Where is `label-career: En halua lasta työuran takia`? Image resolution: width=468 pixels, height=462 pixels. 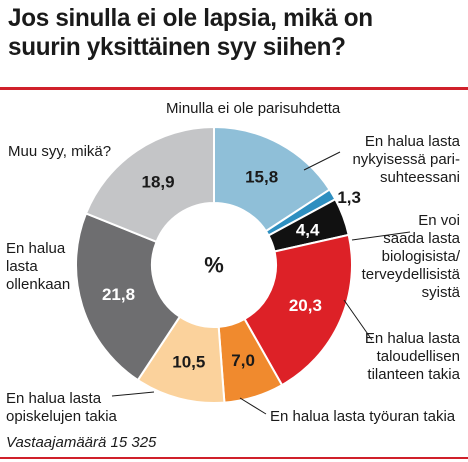 label-career: En halua lasta työuran takia is located at coordinates (363, 416).